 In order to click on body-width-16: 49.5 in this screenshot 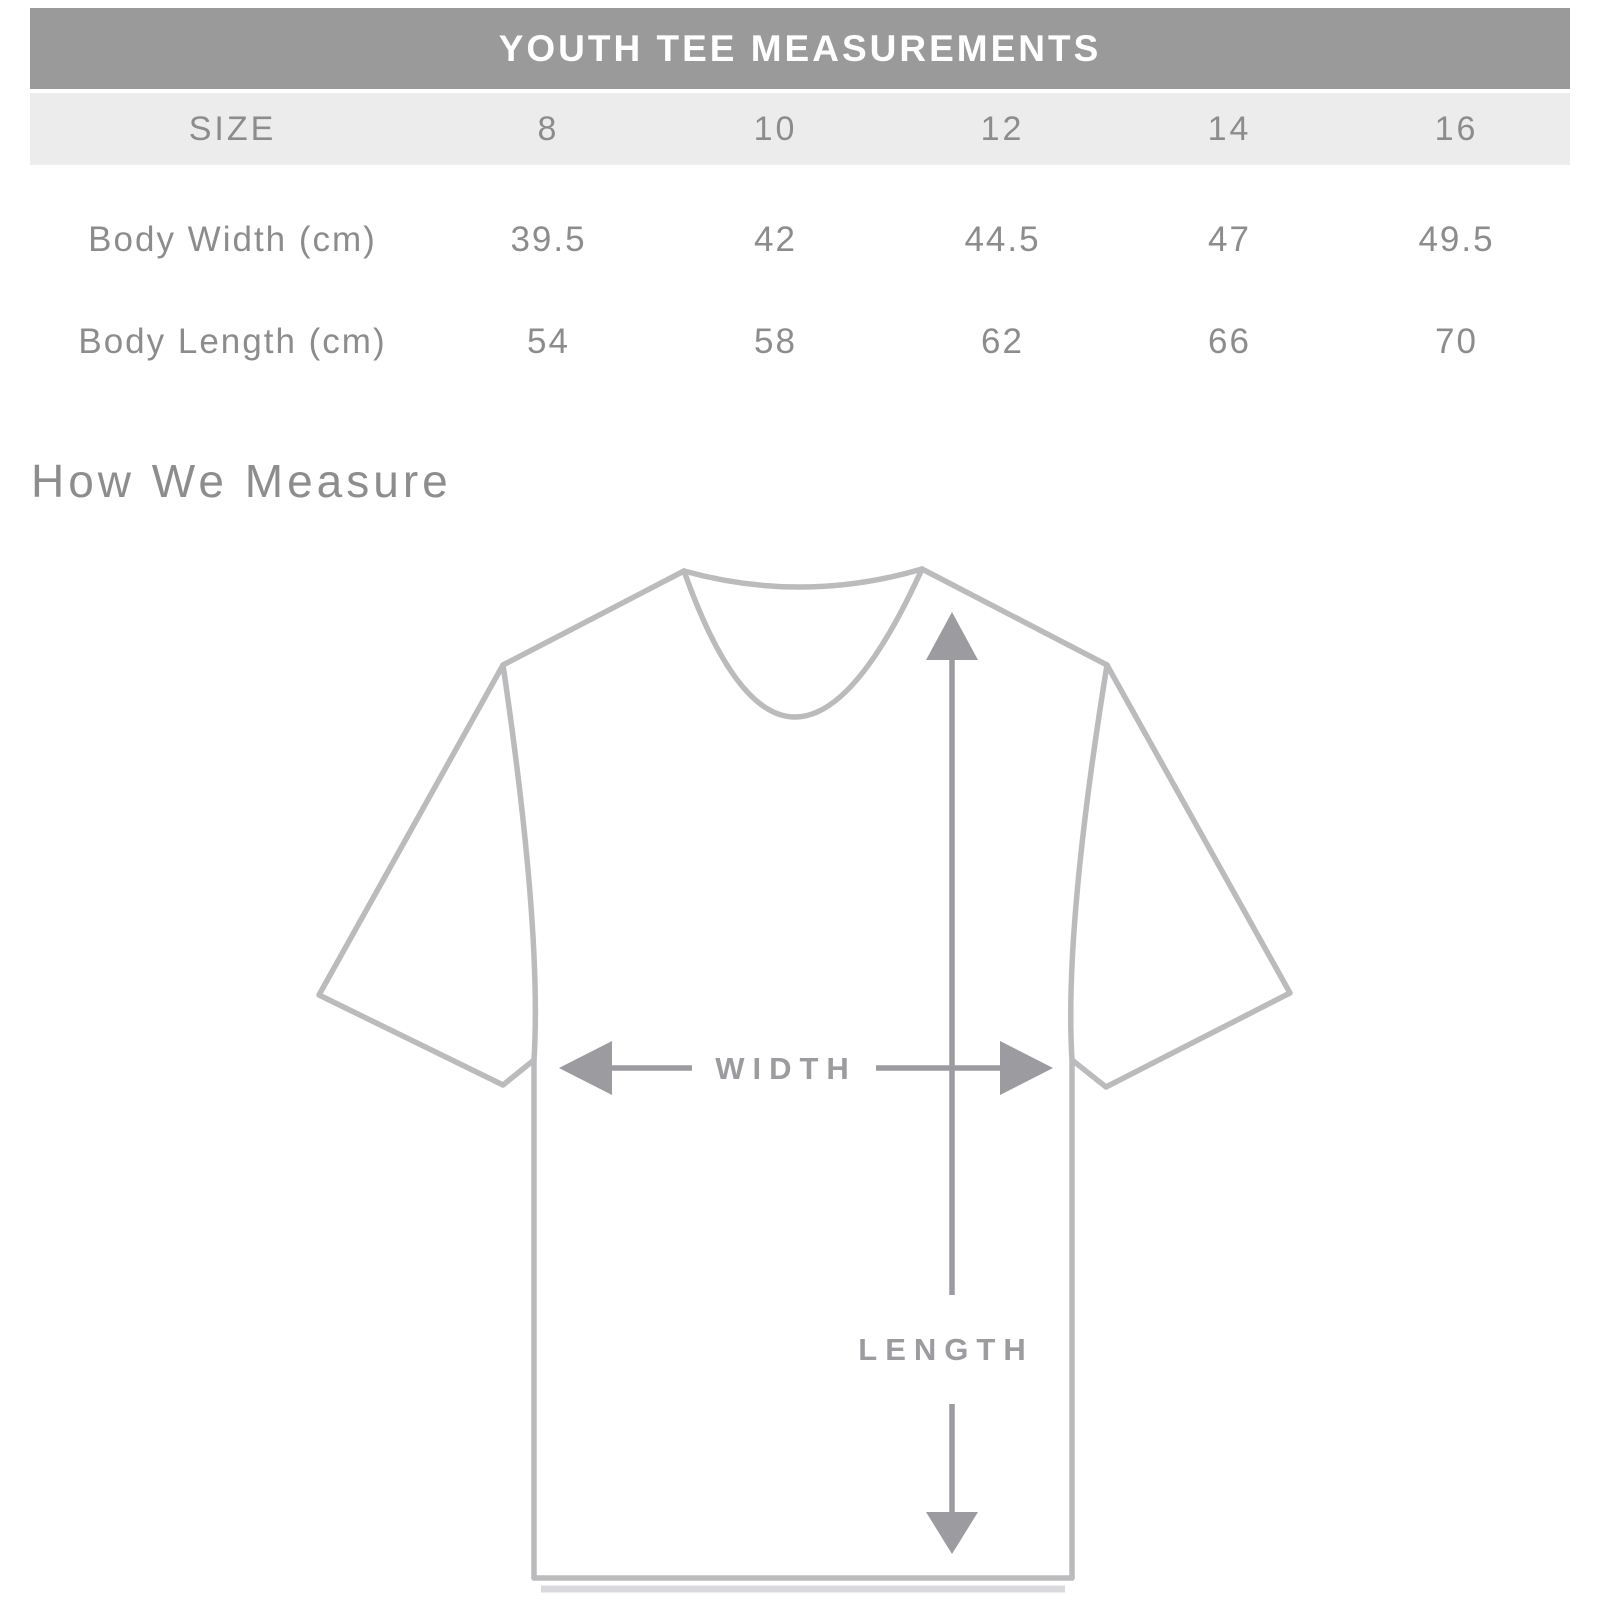, I will do `click(1456, 239)`.